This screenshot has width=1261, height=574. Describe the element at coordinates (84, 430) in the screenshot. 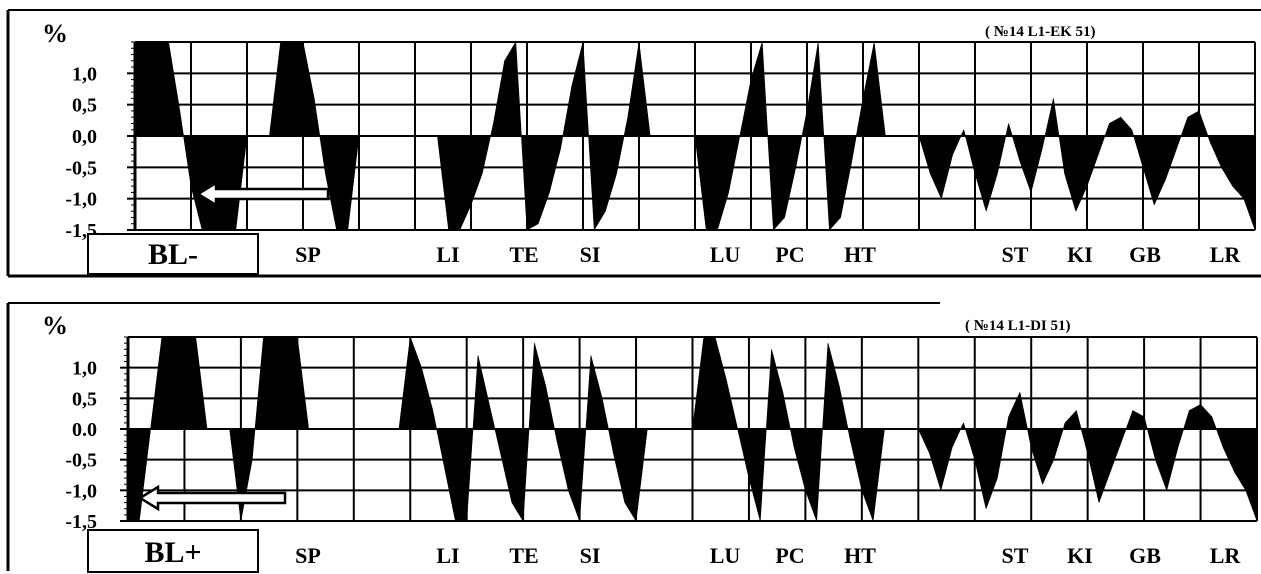

I see `y-tick-label: 0.0` at that location.